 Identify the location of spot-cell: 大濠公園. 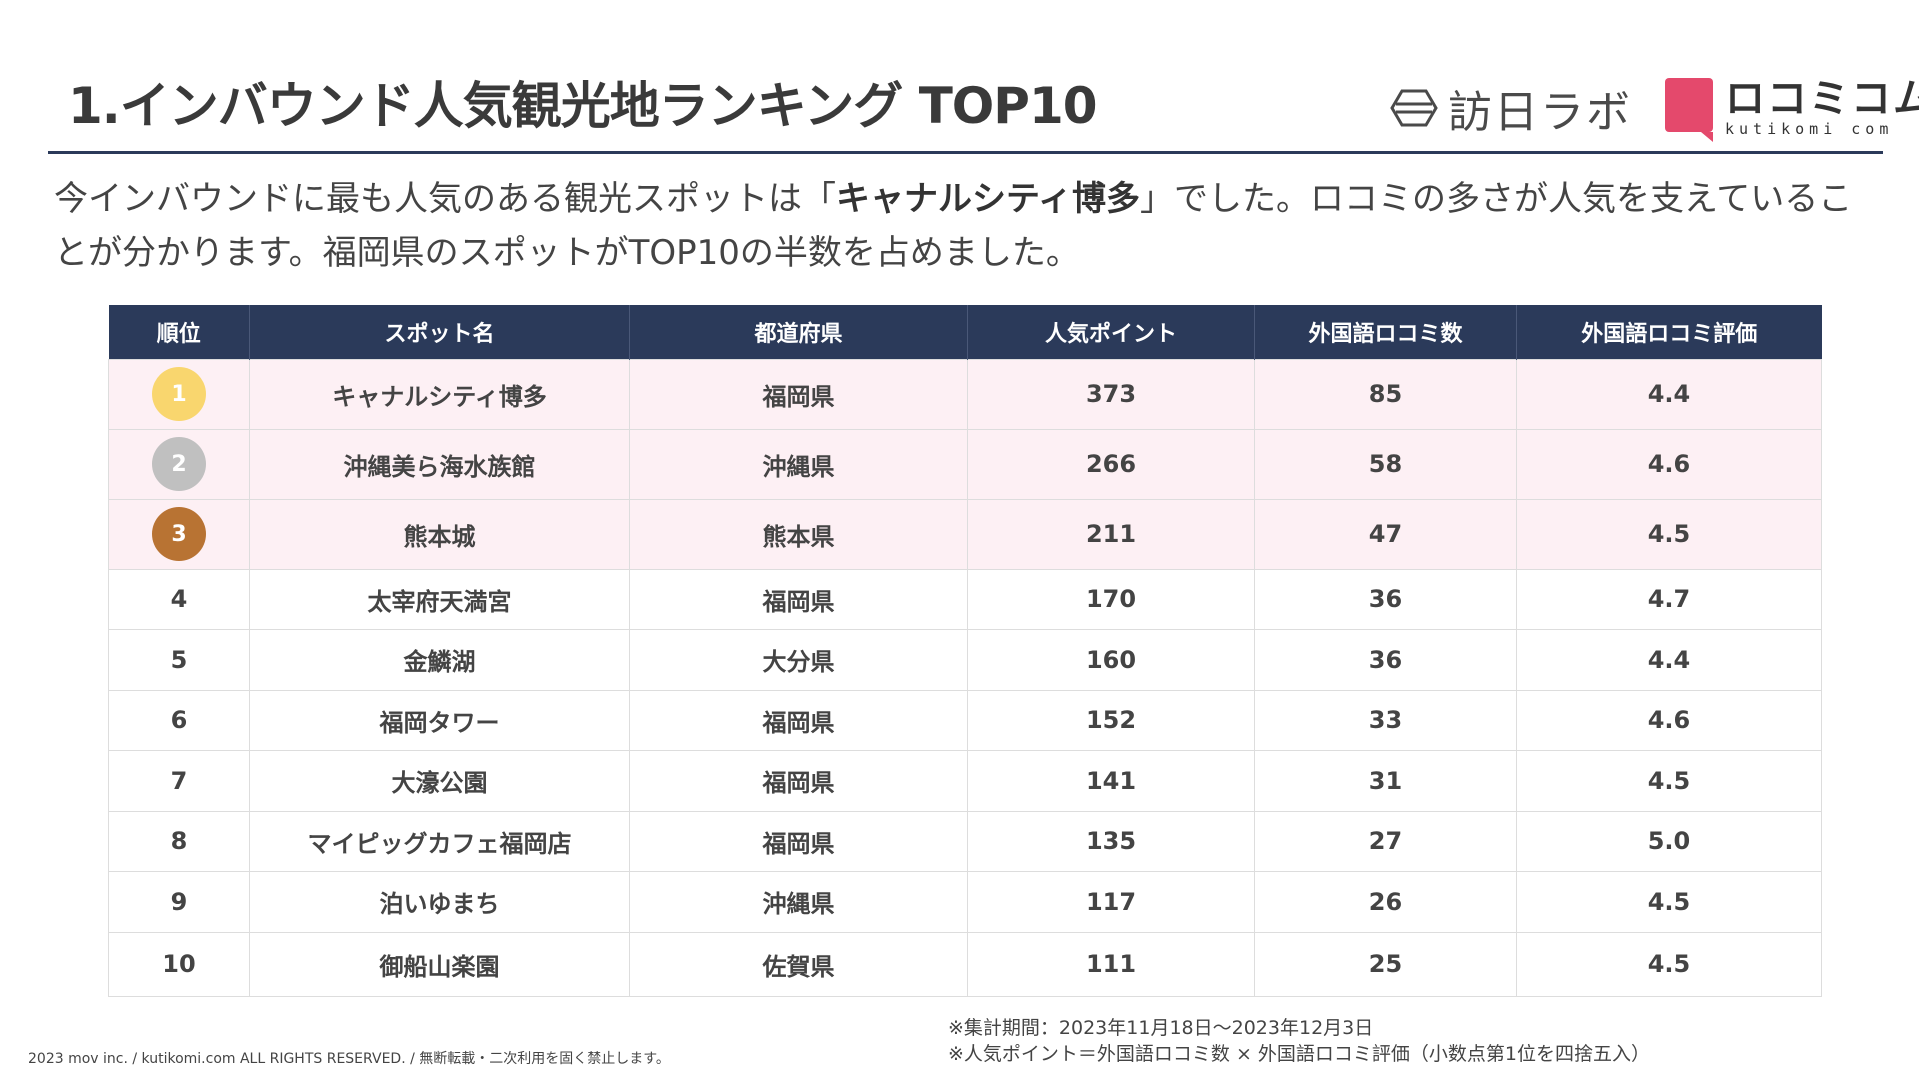
(439, 781).